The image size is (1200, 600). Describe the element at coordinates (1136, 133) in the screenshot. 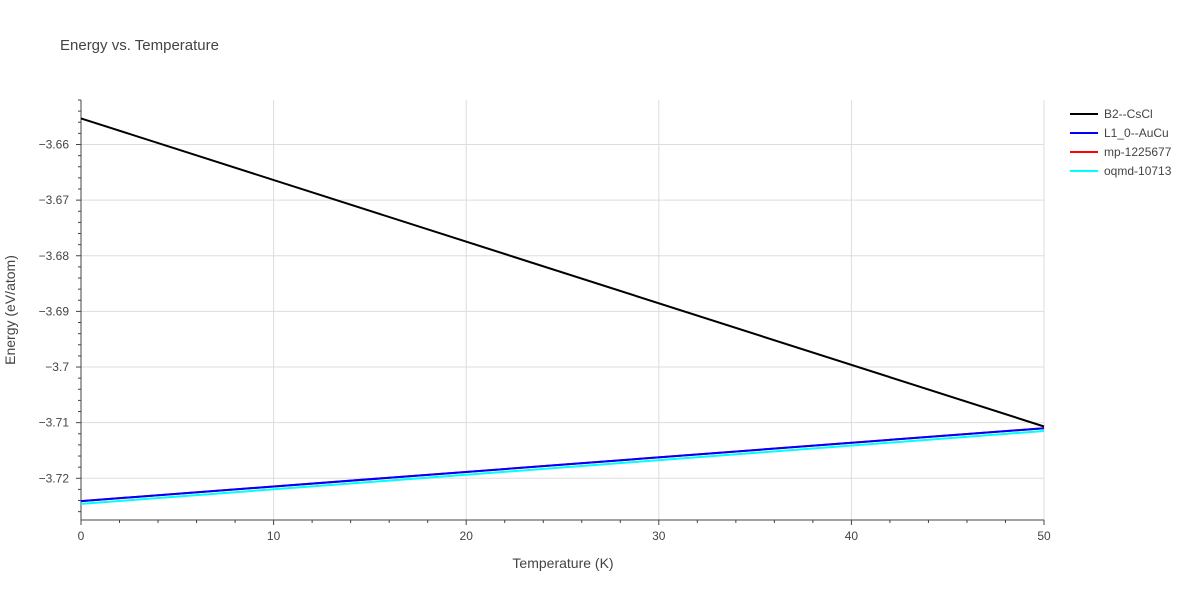

I see `legend-label: L1_0--AuCu` at that location.